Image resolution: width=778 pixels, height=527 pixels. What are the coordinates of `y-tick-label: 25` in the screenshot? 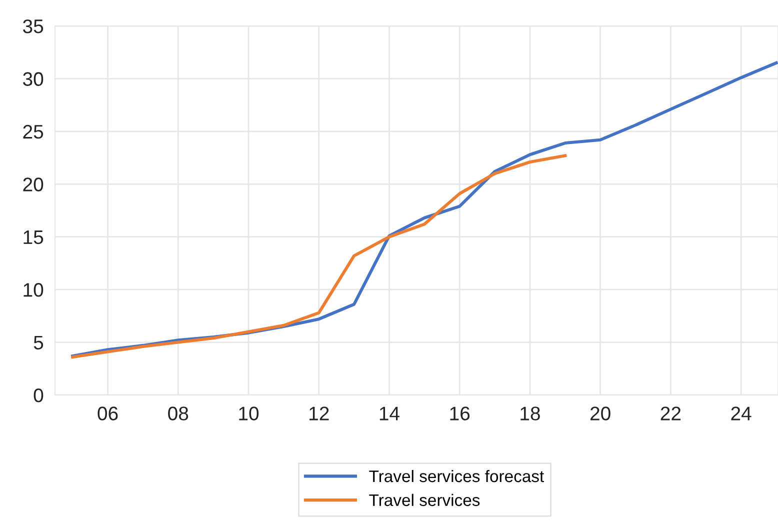 It's located at (33, 131).